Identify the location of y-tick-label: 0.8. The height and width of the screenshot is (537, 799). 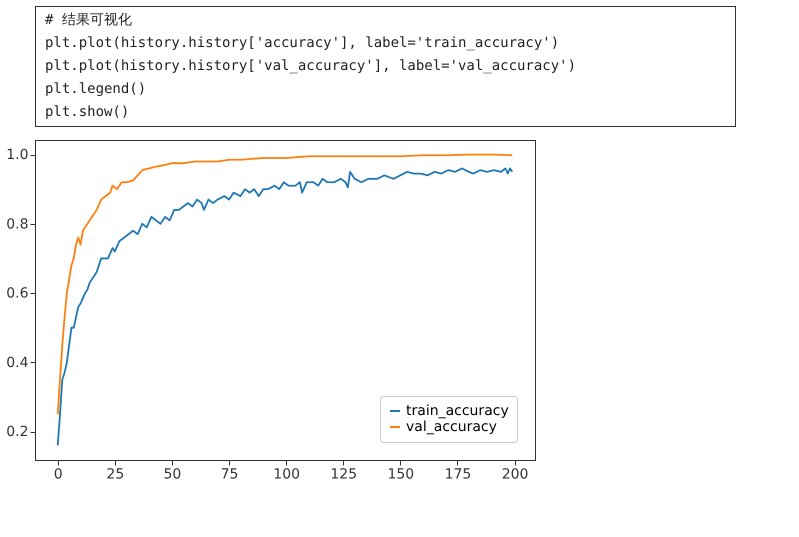
(17, 224).